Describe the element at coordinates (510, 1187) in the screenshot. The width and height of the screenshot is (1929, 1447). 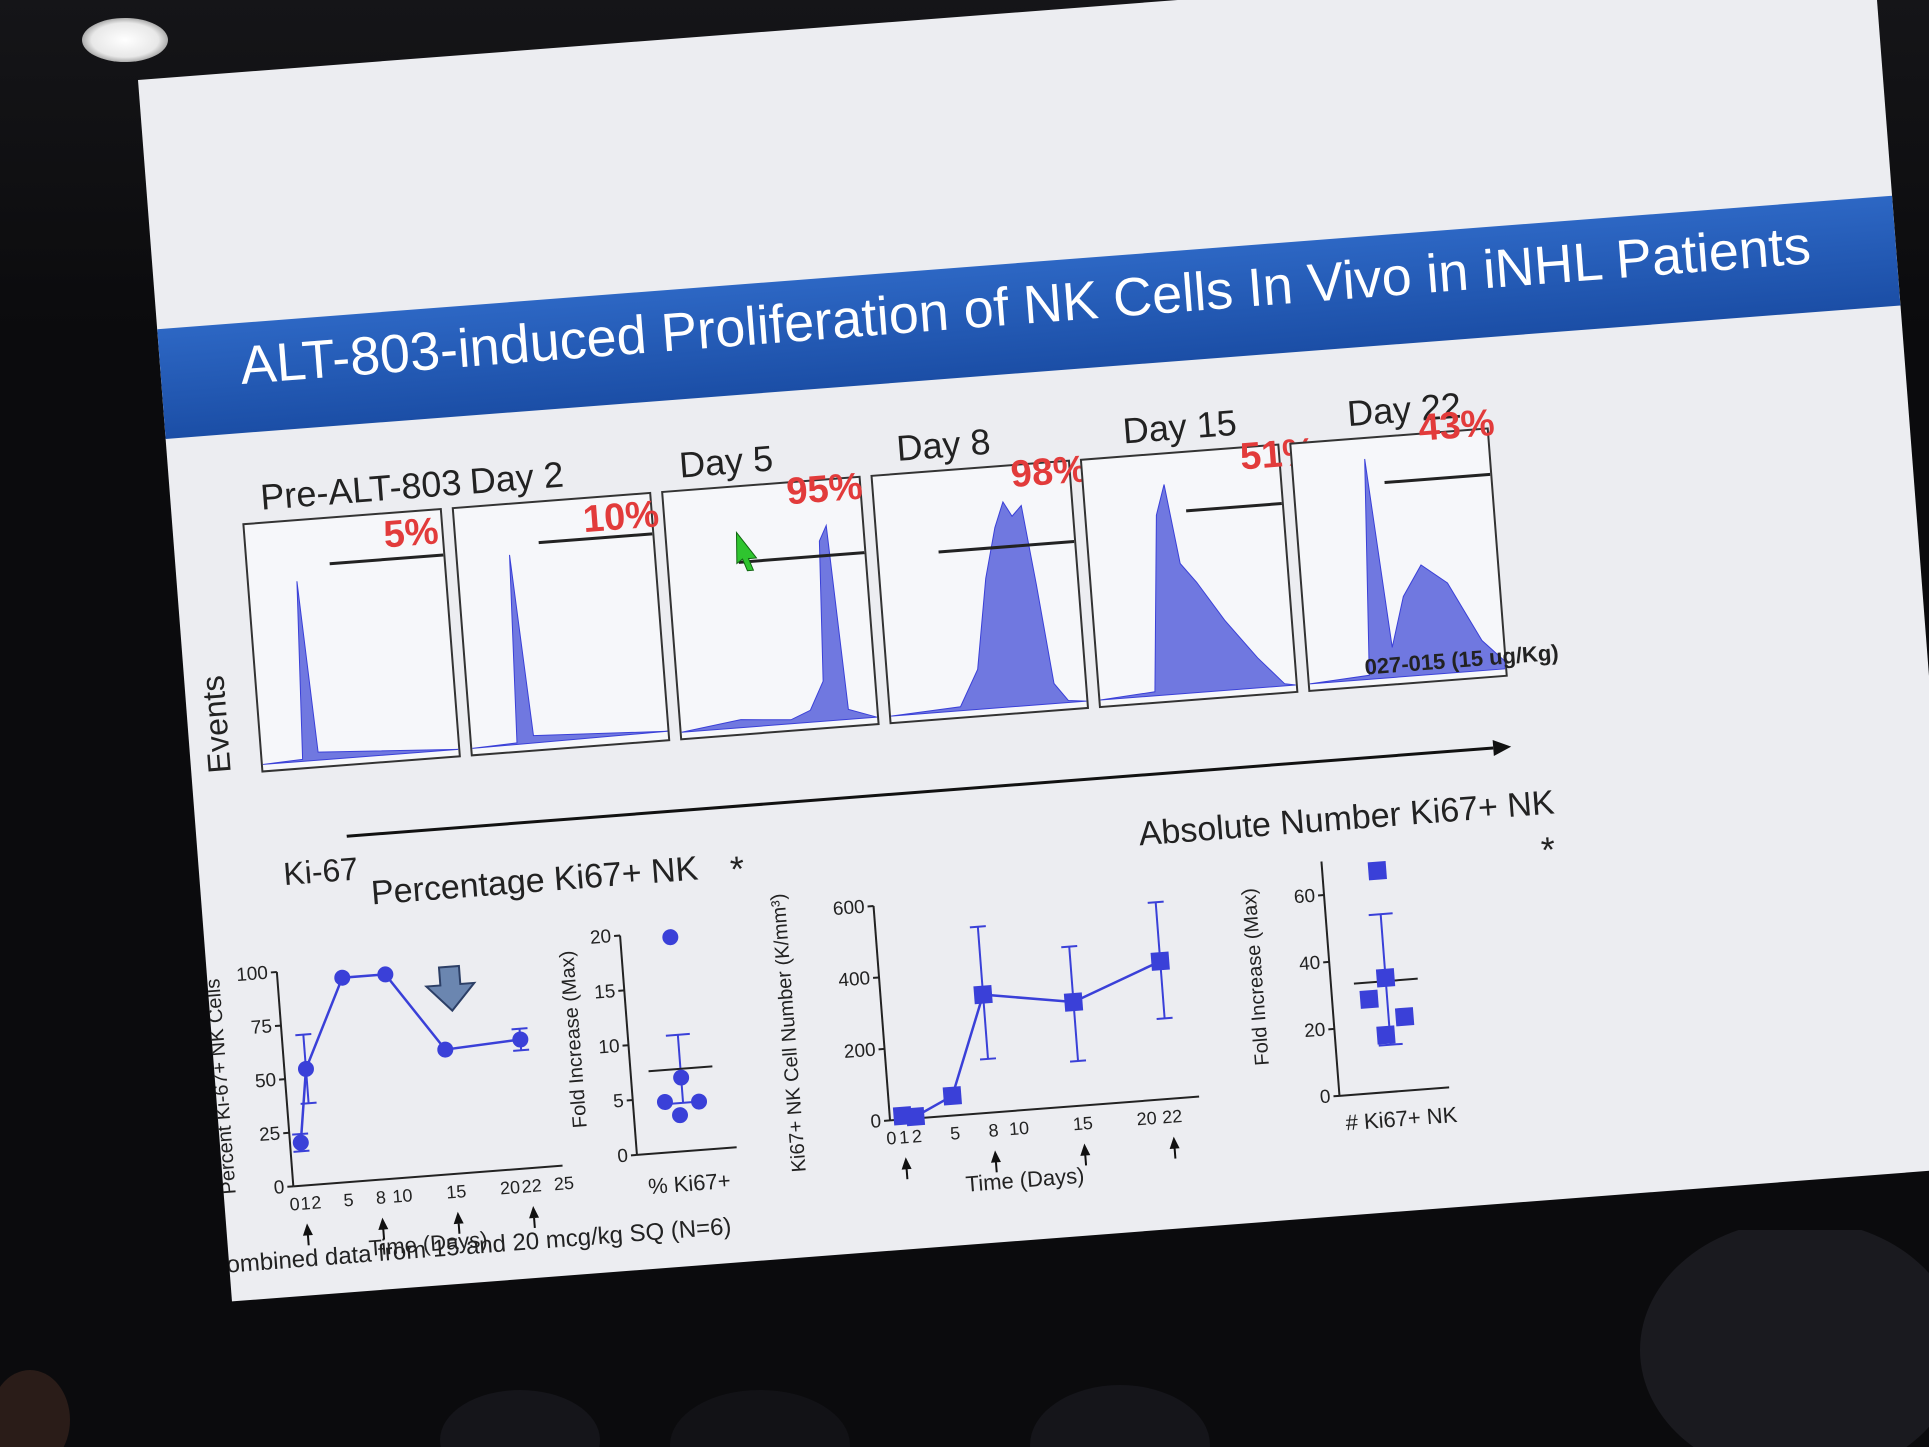
I see `c1-xtick-label-7: 20` at that location.